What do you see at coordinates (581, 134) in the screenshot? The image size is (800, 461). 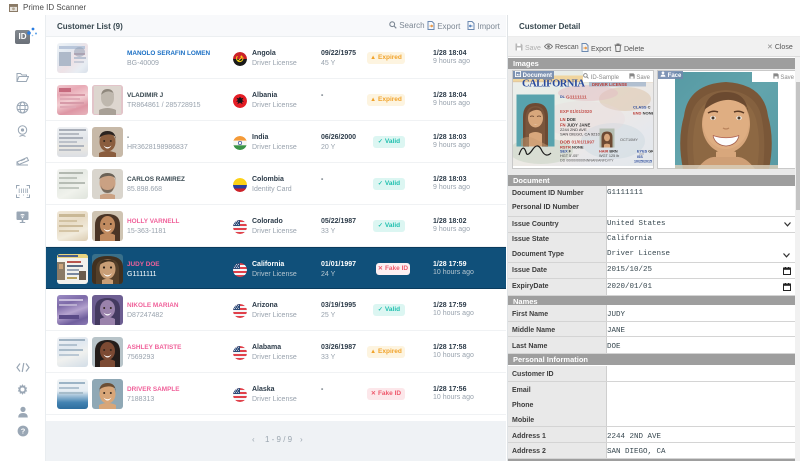 I see `svg-text: SAN DIEGO, CA 92101` at bounding box center [581, 134].